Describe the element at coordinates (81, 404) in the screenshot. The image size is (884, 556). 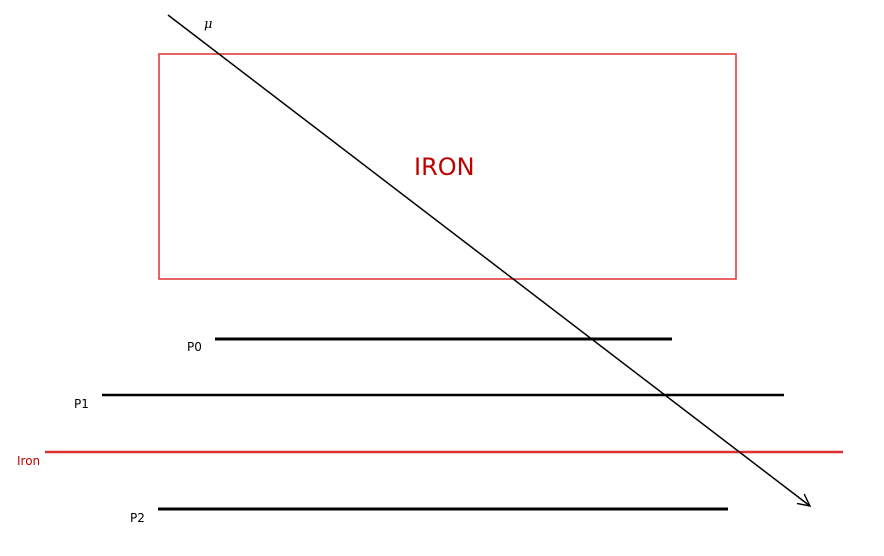
I see `plane-p1-label: P1` at that location.